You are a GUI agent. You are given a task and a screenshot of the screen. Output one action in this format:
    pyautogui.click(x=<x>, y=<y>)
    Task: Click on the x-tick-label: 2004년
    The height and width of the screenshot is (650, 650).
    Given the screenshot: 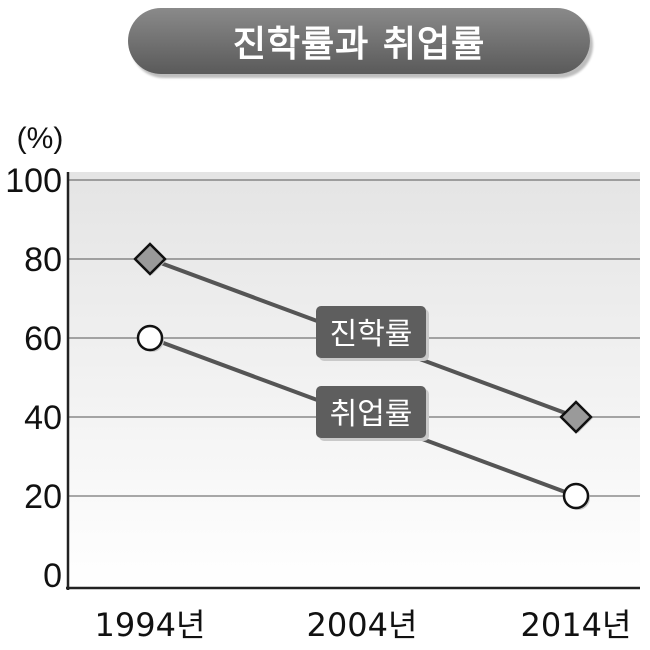 What is the action you would take?
    pyautogui.click(x=362, y=625)
    